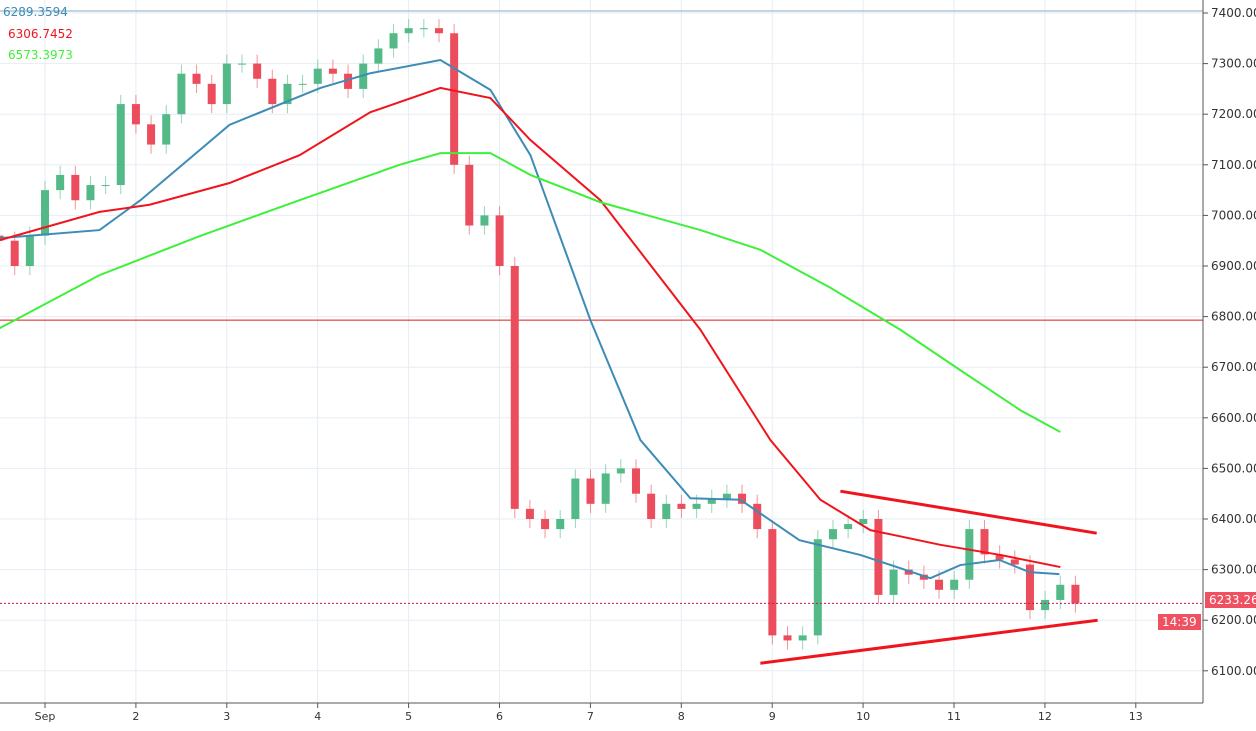  What do you see at coordinates (1233, 64) in the screenshot?
I see `price-tick-label: 7300.00` at bounding box center [1233, 64].